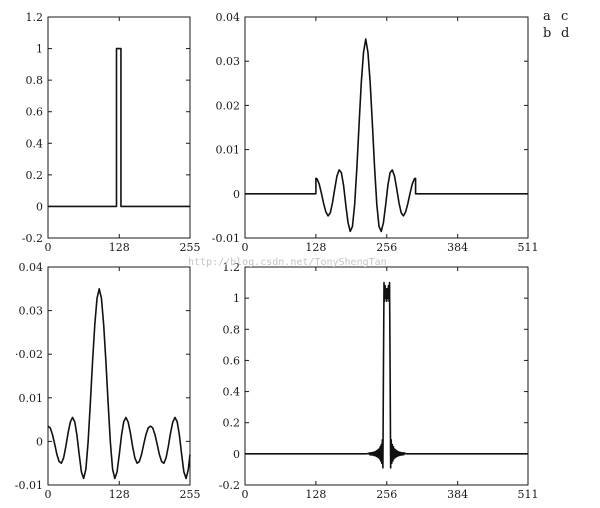 Image resolution: width=600 pixels, height=508 pixels. Describe the element at coordinates (228, 17) in the screenshot. I see `y-tick-label-b-5: 0.04` at that location.